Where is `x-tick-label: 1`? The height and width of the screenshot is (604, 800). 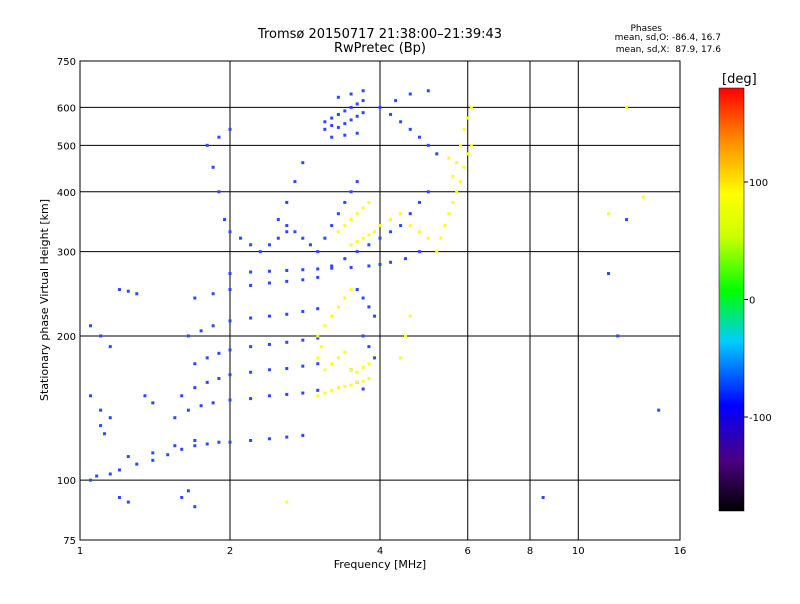 x-tick-label: 1 is located at coordinates (80, 551).